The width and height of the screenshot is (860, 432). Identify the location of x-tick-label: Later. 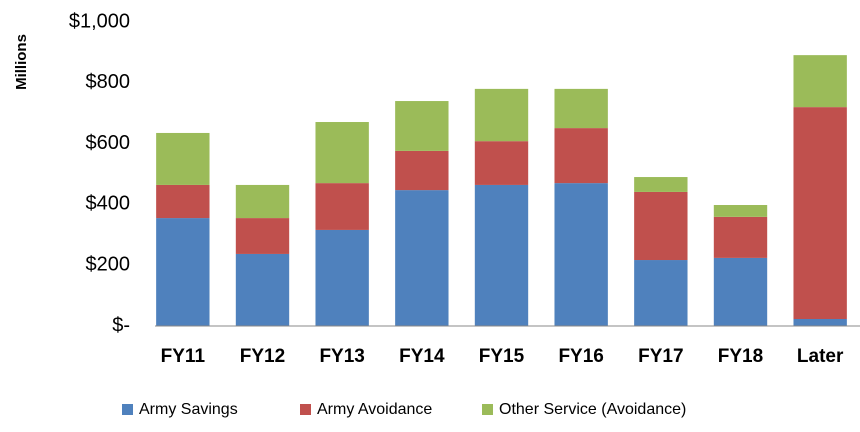
(820, 356).